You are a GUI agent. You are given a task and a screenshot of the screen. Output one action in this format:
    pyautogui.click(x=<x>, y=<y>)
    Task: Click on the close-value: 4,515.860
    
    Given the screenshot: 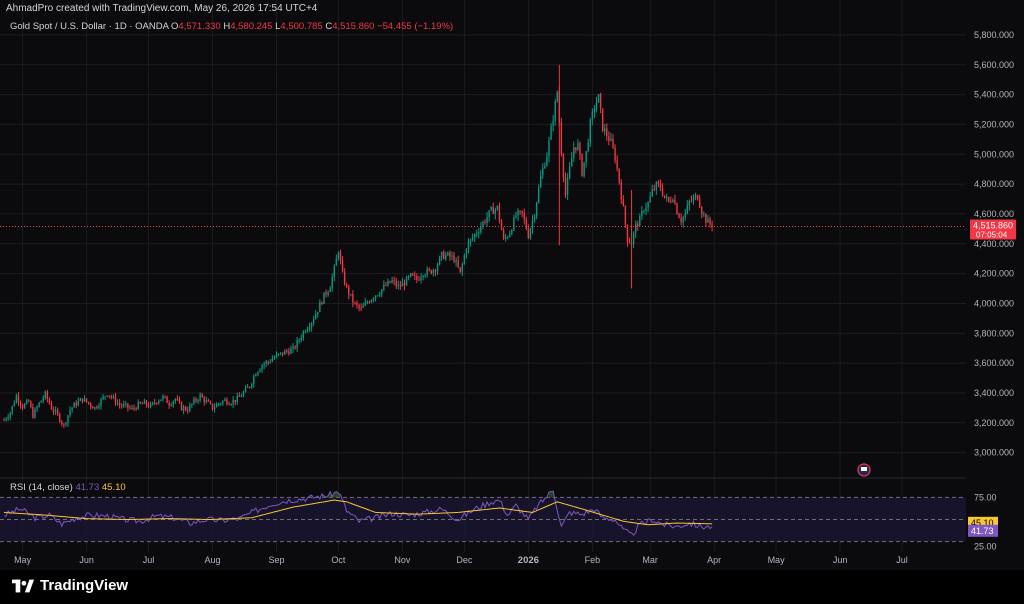 What is the action you would take?
    pyautogui.click(x=353, y=26)
    